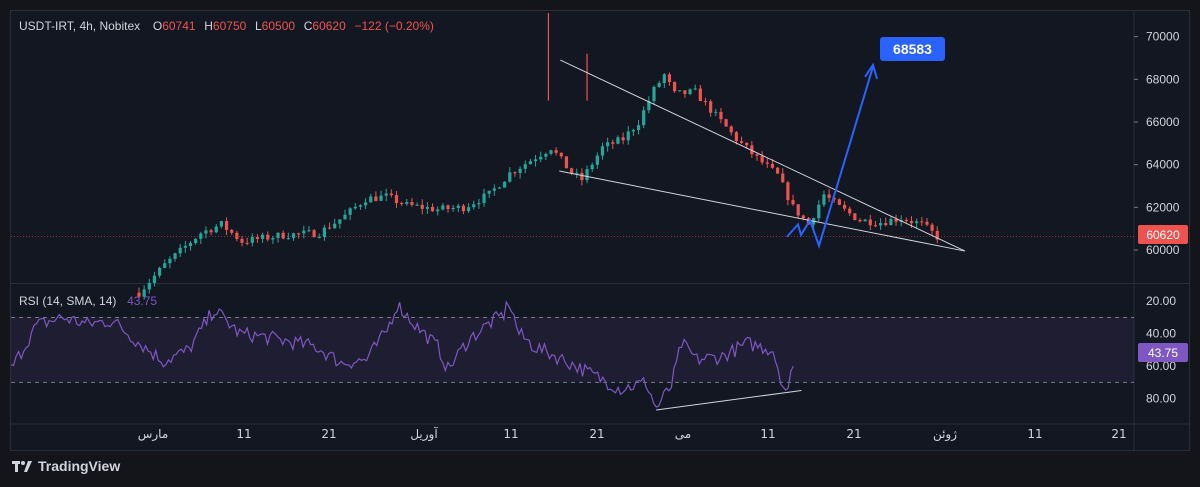  Describe the element at coordinates (79, 466) in the screenshot. I see `tradingview-label: TradingView` at that location.